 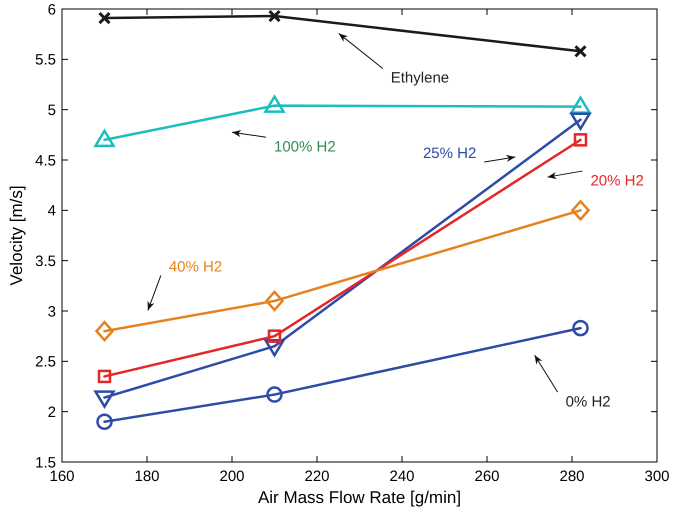 What do you see at coordinates (52, 110) in the screenshot?
I see `y-tick-label: 5` at bounding box center [52, 110].